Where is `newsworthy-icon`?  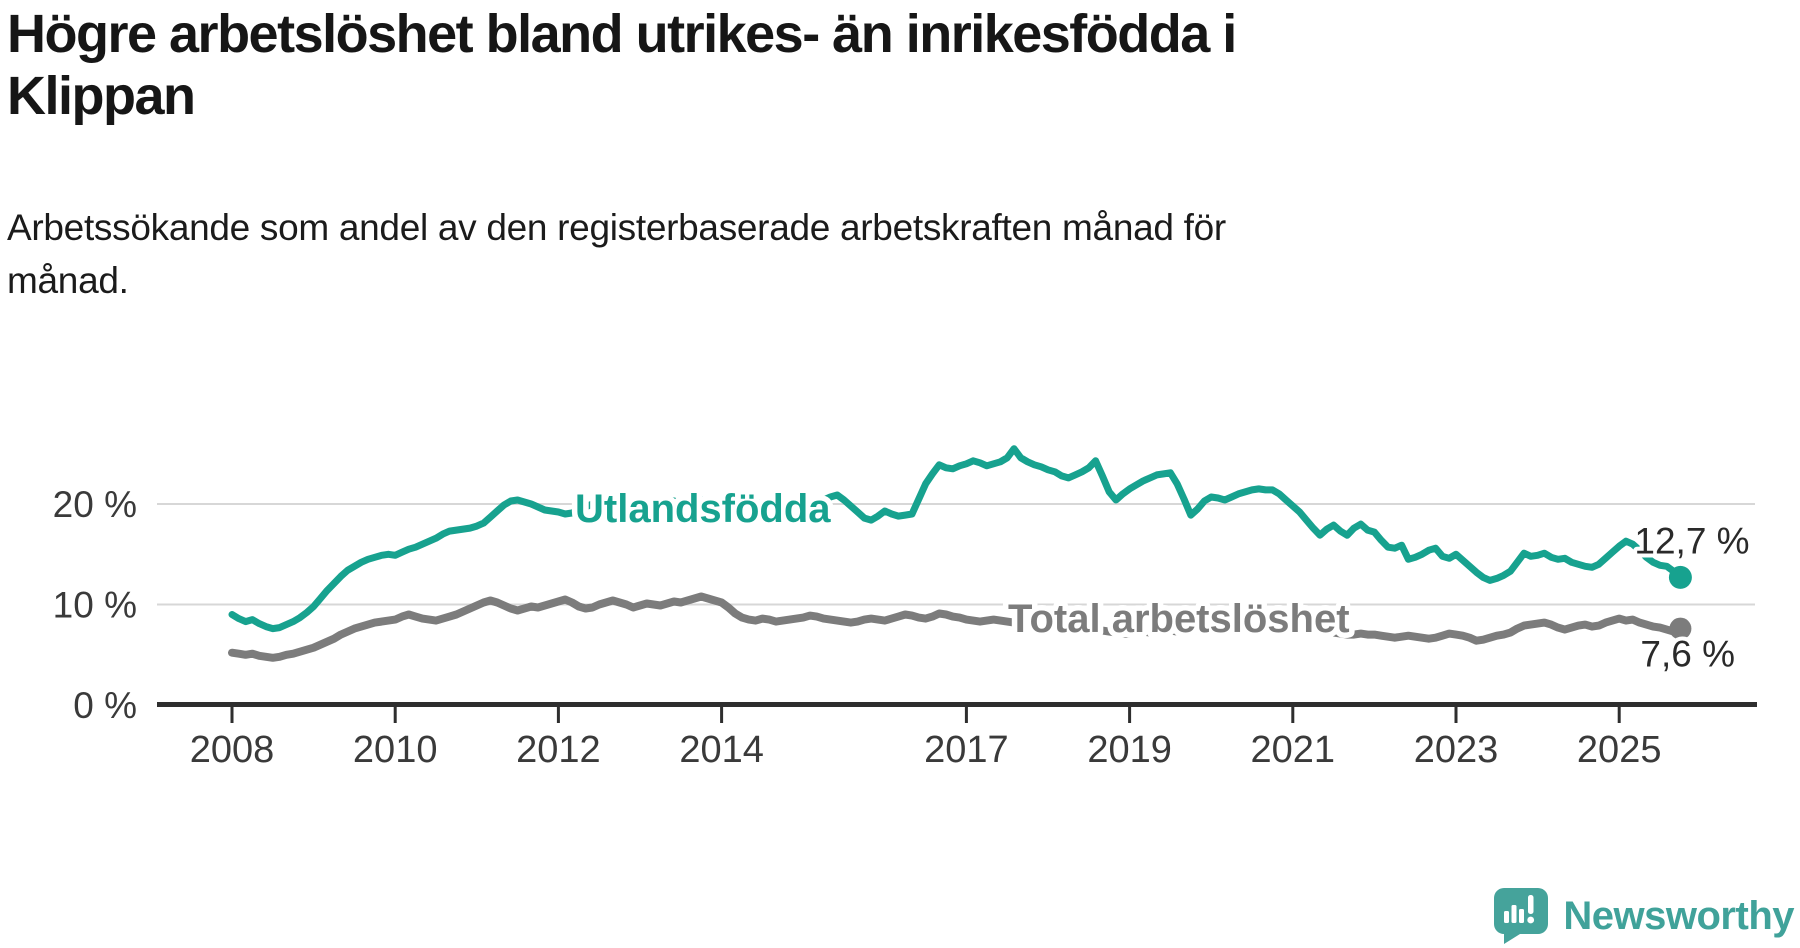 newsworthy-icon is located at coordinates (1521, 916).